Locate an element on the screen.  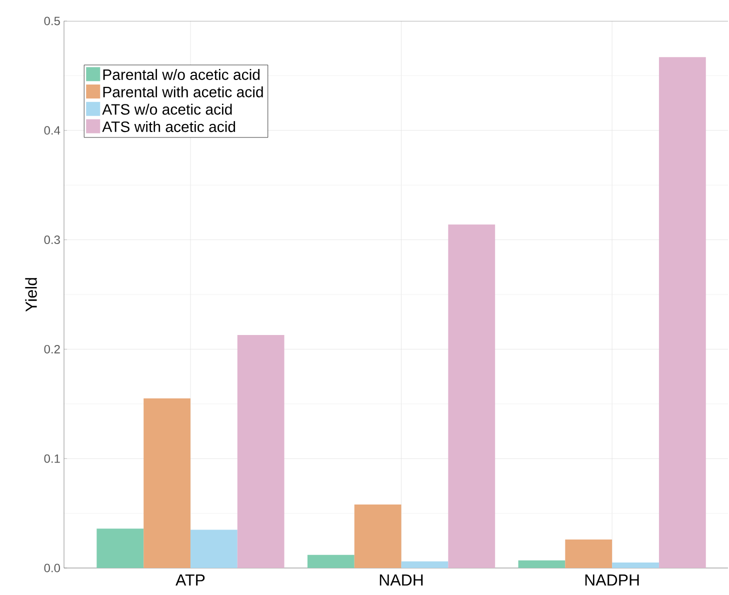
legend-label: ATS with acetic acid is located at coordinates (169, 126).